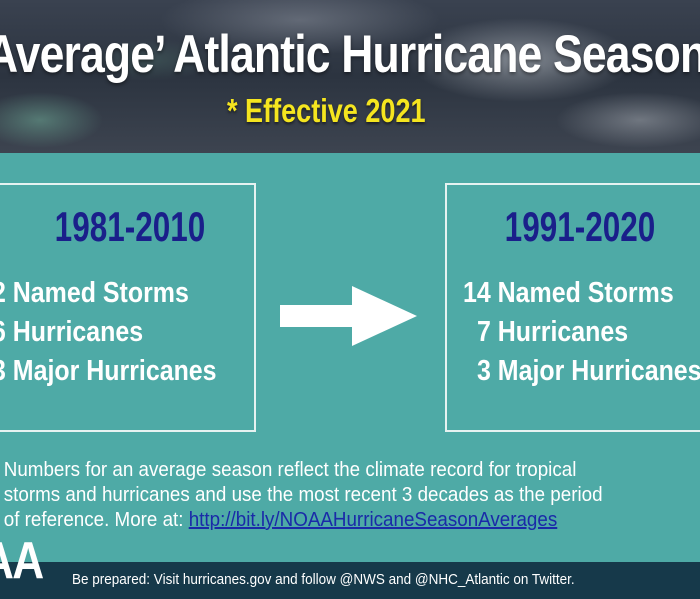  Describe the element at coordinates (96, 520) in the screenshot. I see `note-prefix: of reference. More at:` at that location.